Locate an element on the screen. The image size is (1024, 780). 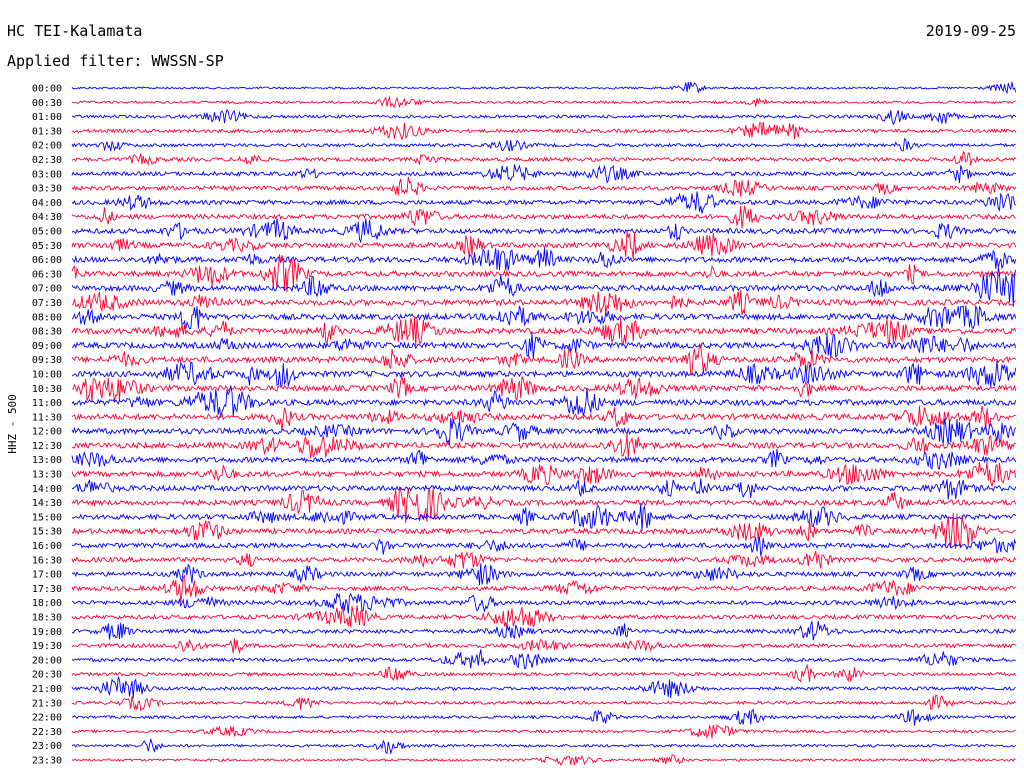
row-time-label: 18:30 is located at coordinates (47, 618).